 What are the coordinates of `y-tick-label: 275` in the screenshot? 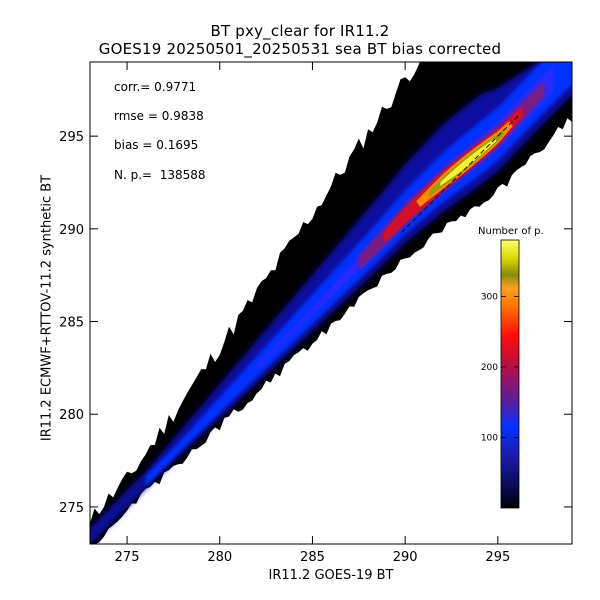 It's located at (71, 508).